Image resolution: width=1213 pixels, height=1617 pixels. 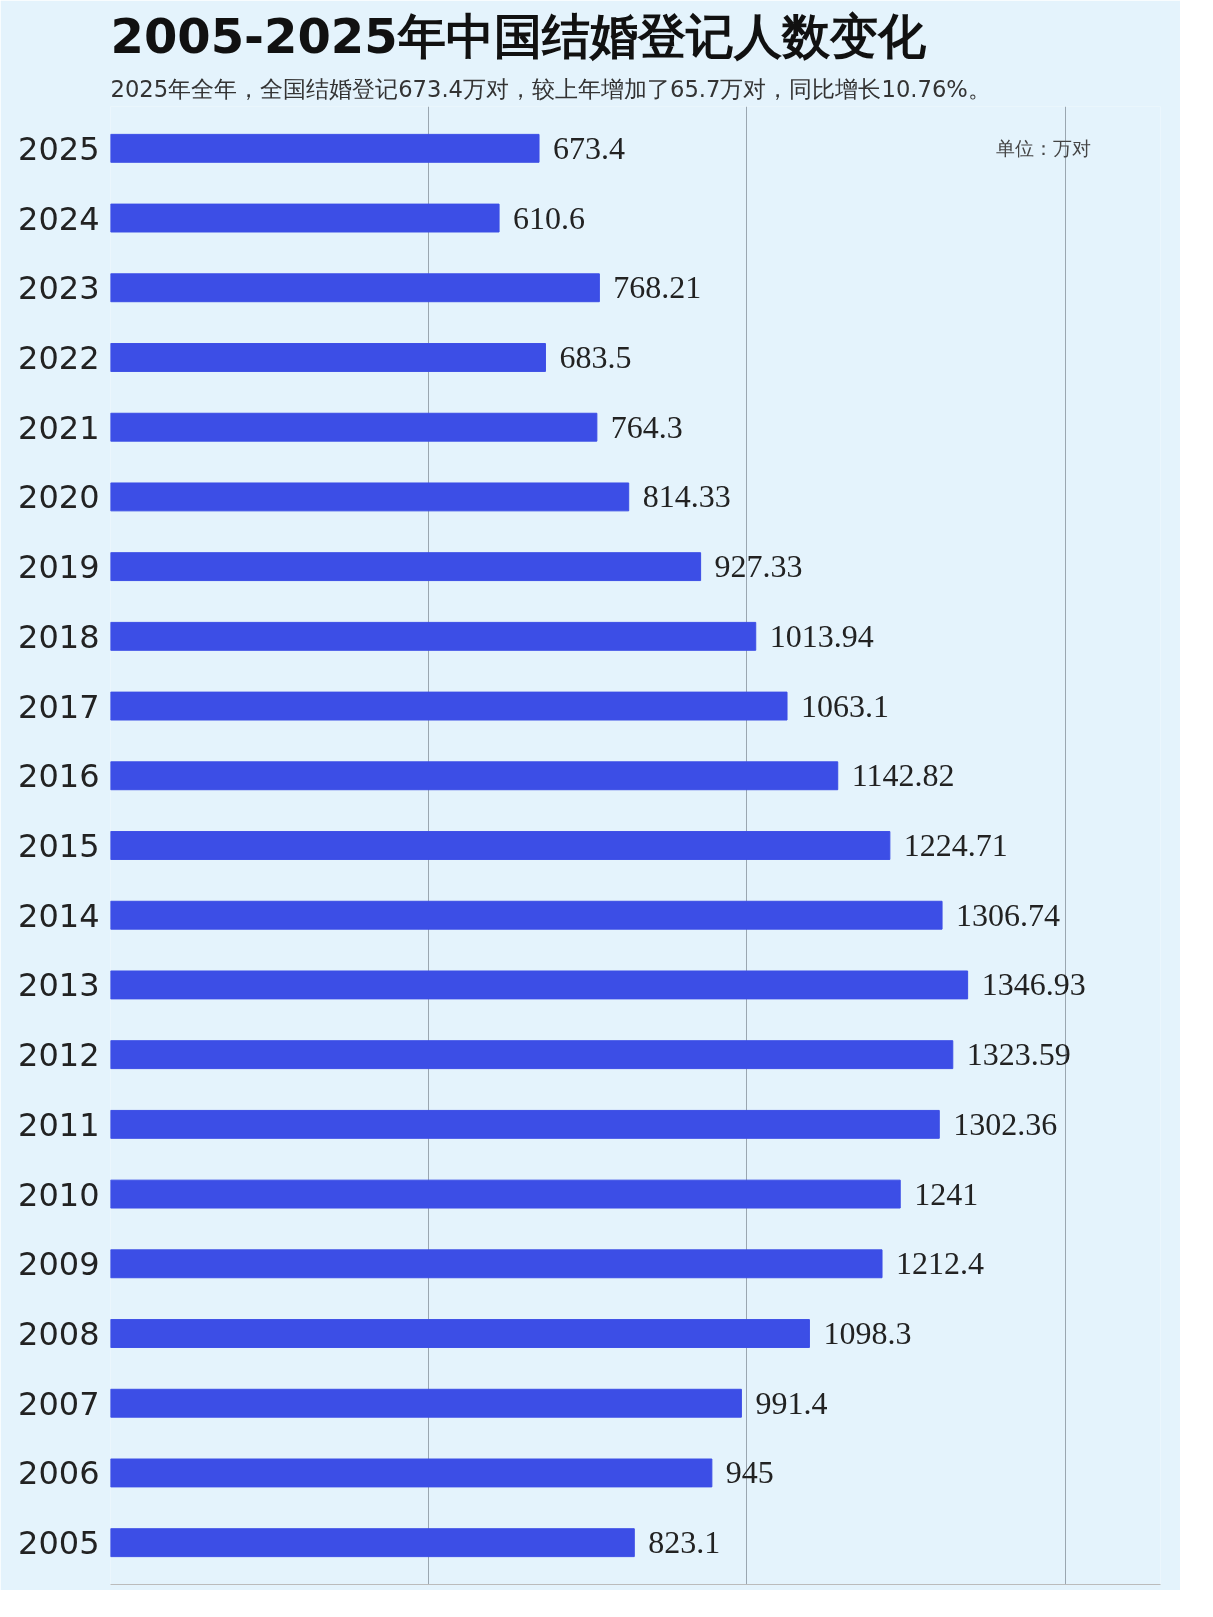 I want to click on data-label: 1063.1, so click(x=845, y=705).